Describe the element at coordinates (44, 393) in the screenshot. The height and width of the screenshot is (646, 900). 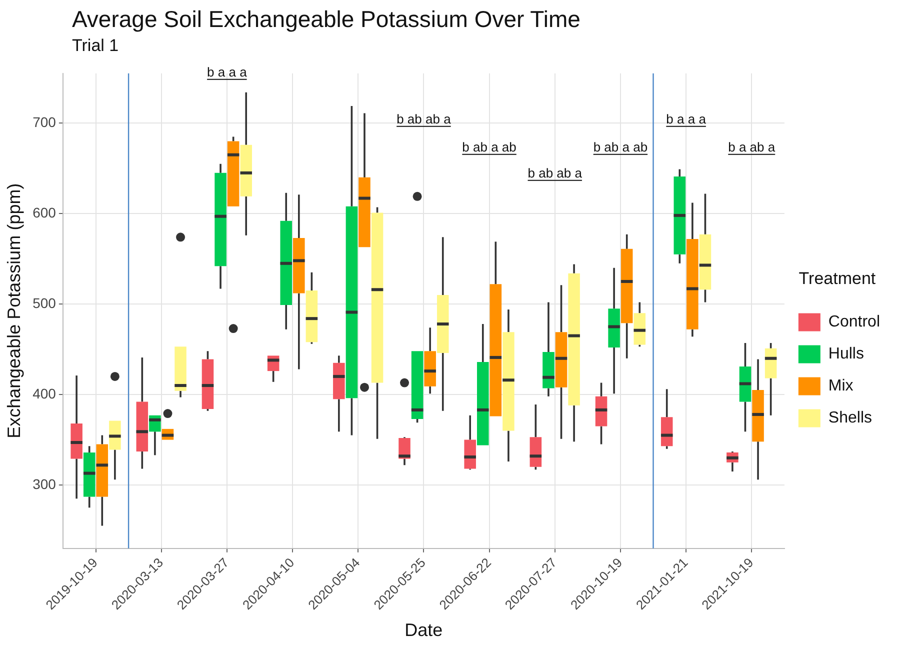
I see `y-tick-label: 400` at that location.